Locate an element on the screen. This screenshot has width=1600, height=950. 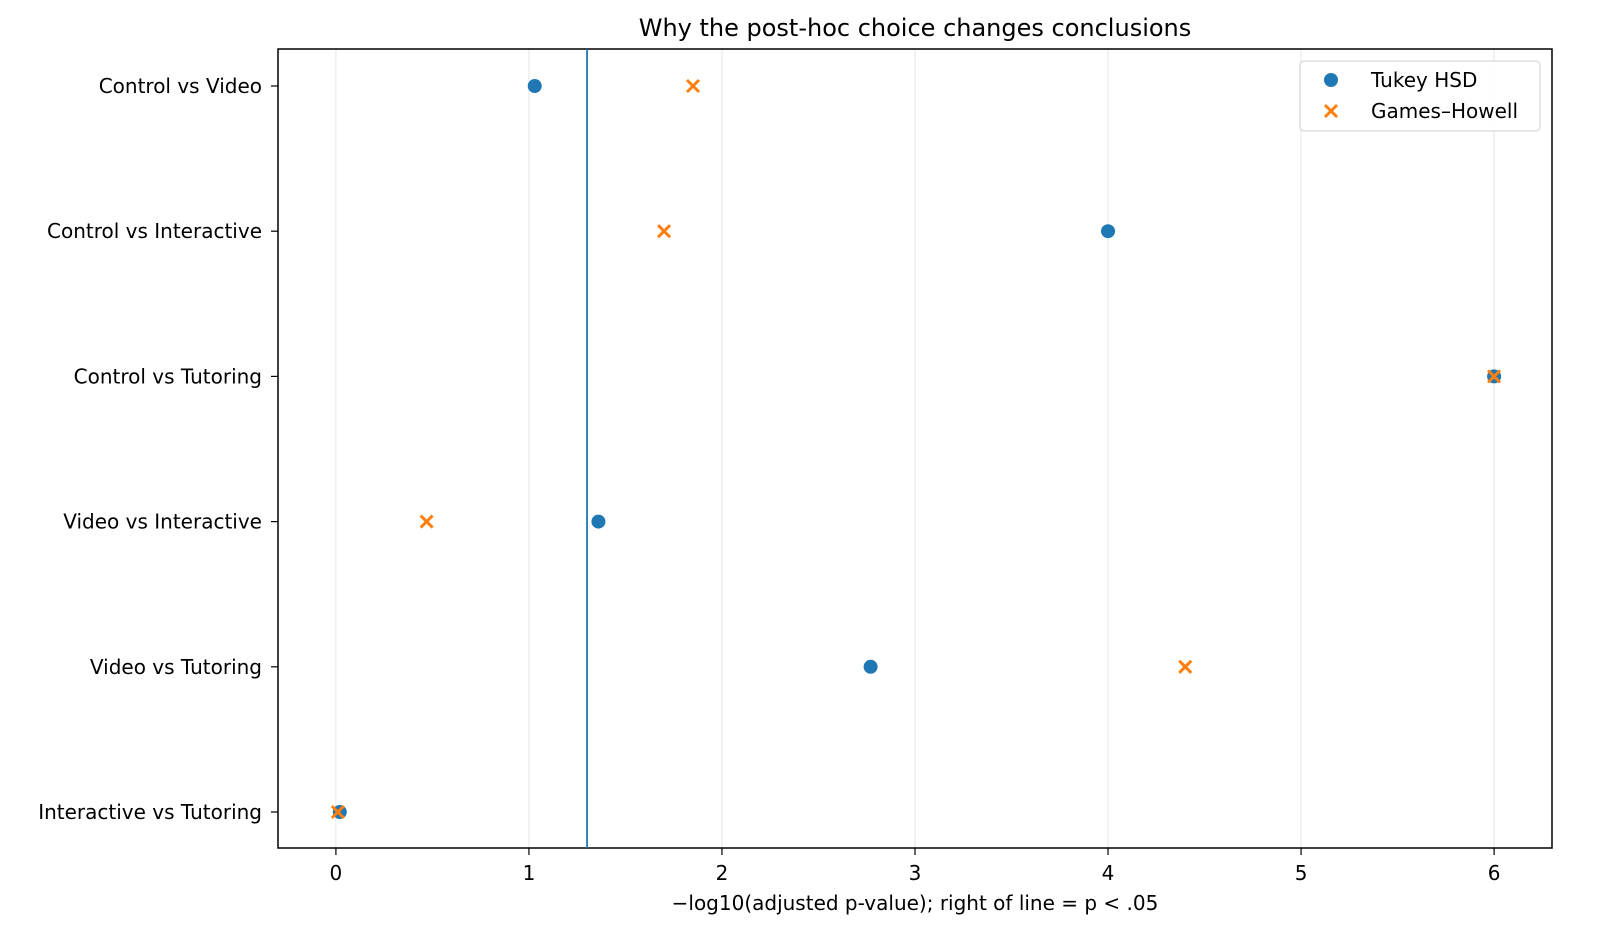
point-tukey-hsd-video-vs-tutoring is located at coordinates (870, 666).